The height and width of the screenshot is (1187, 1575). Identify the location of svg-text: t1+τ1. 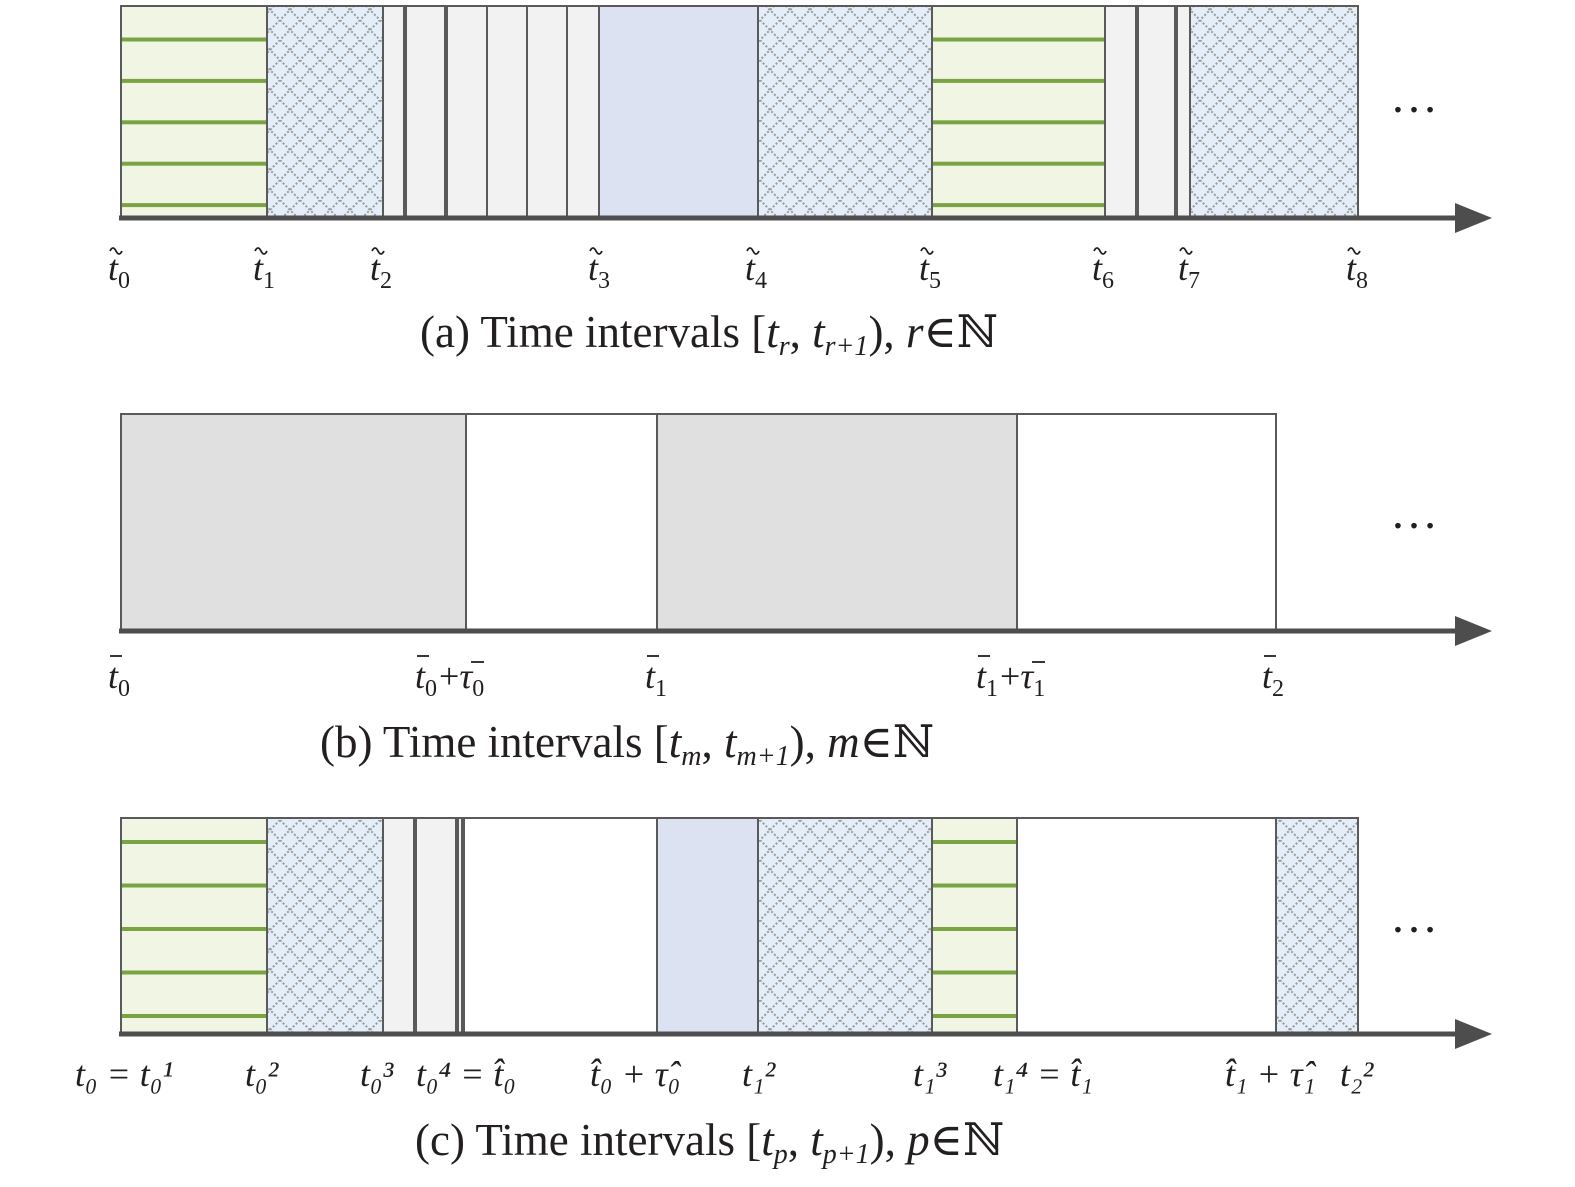
(1010, 679).